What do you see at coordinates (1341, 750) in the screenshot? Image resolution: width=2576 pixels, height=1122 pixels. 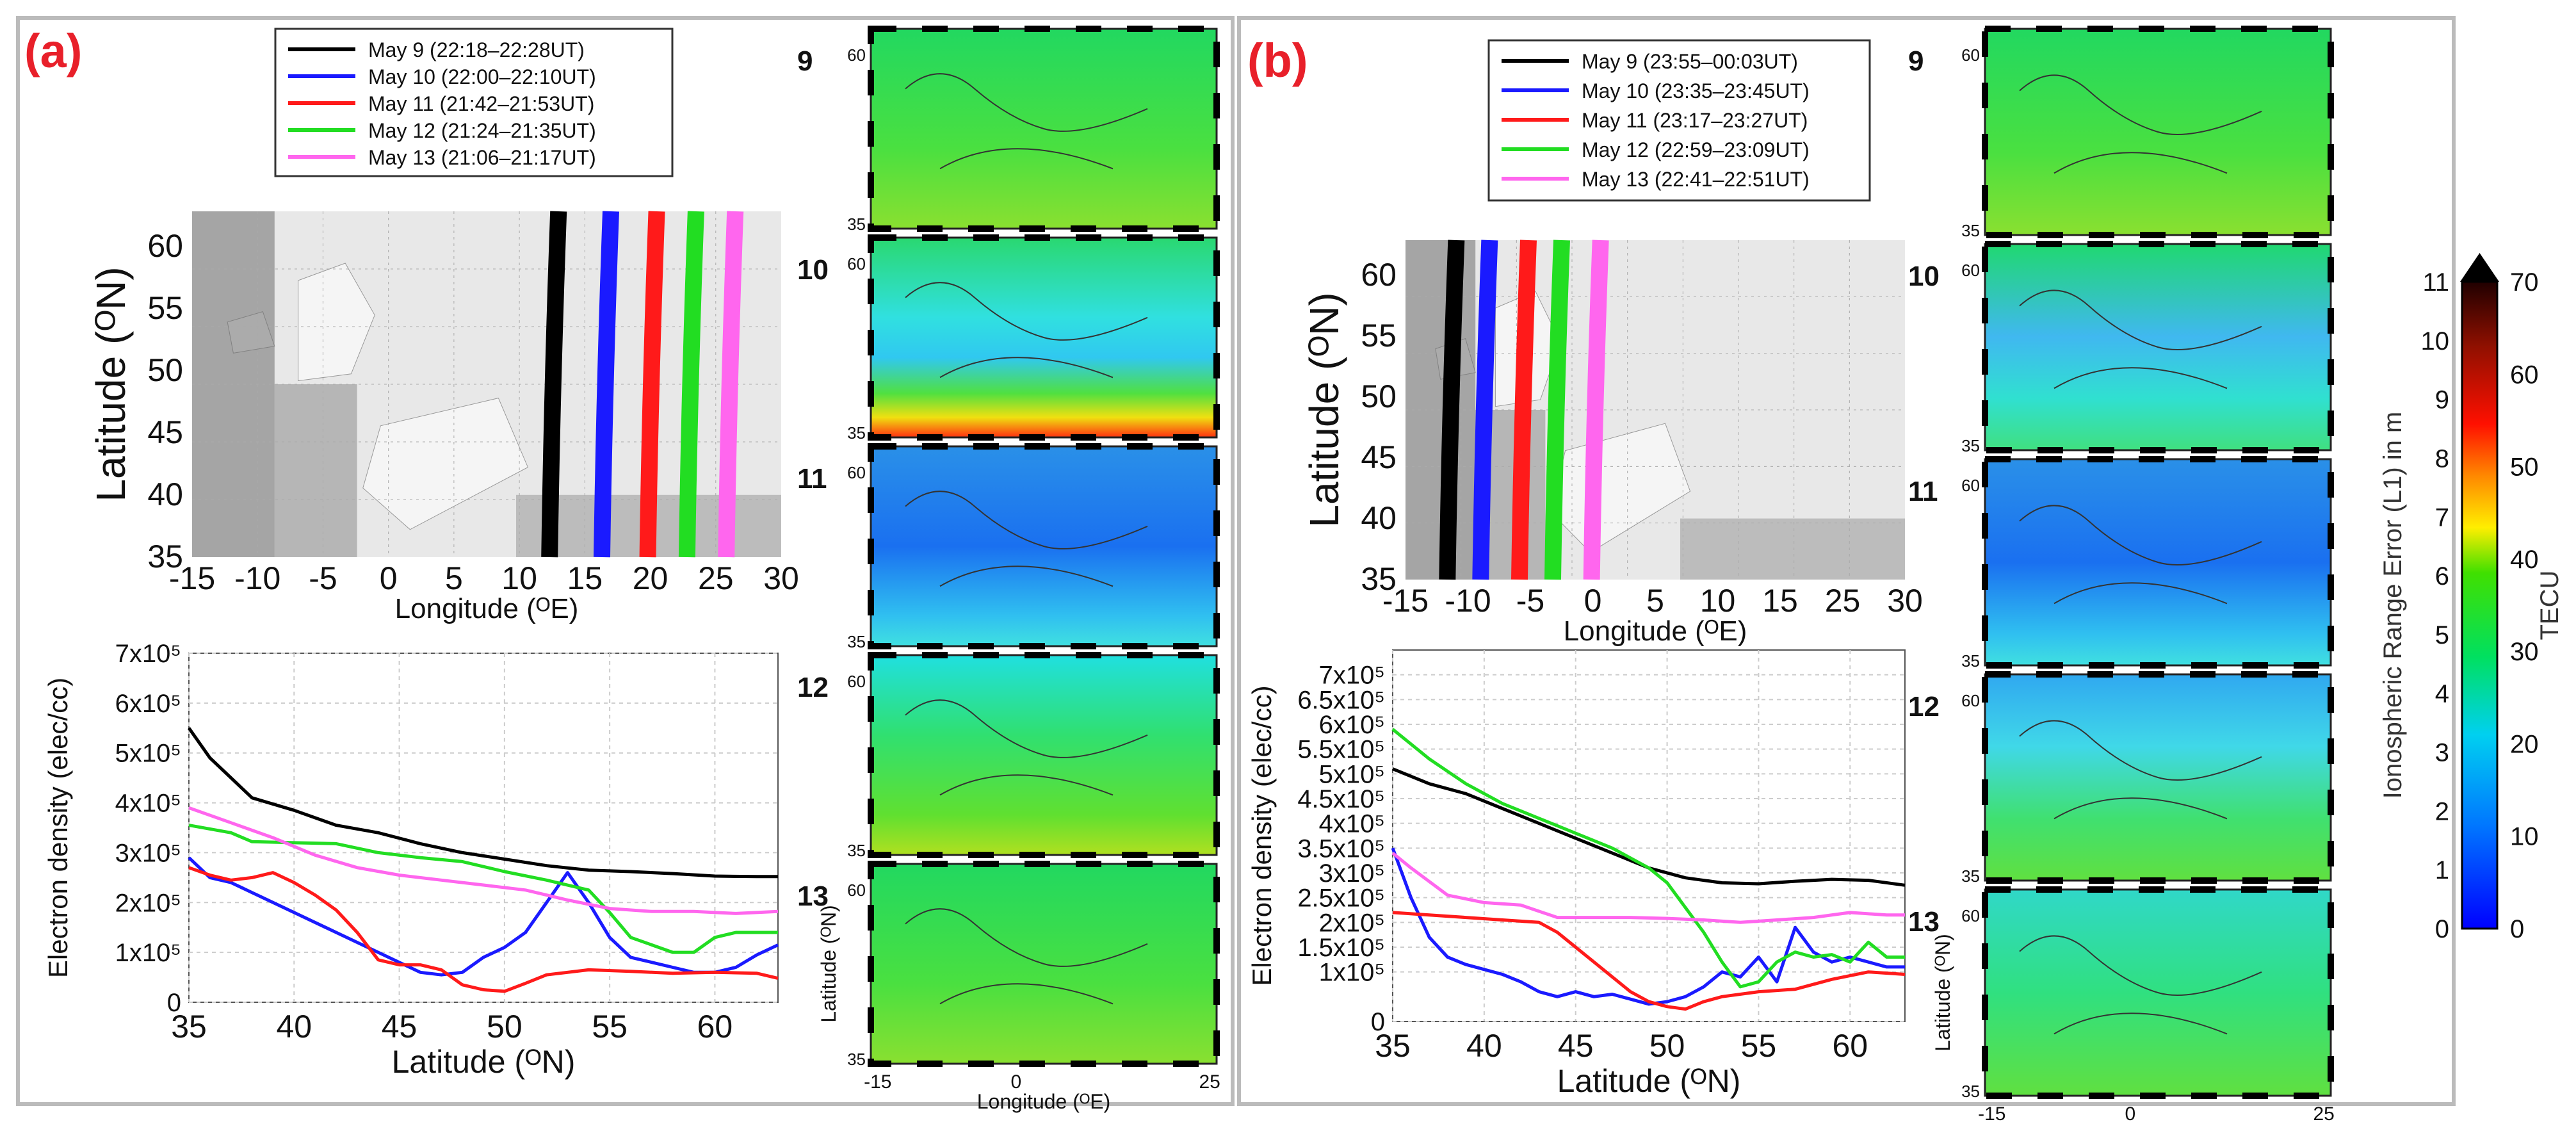 I see `chart-ytick: 5.5x10⁵` at bounding box center [1341, 750].